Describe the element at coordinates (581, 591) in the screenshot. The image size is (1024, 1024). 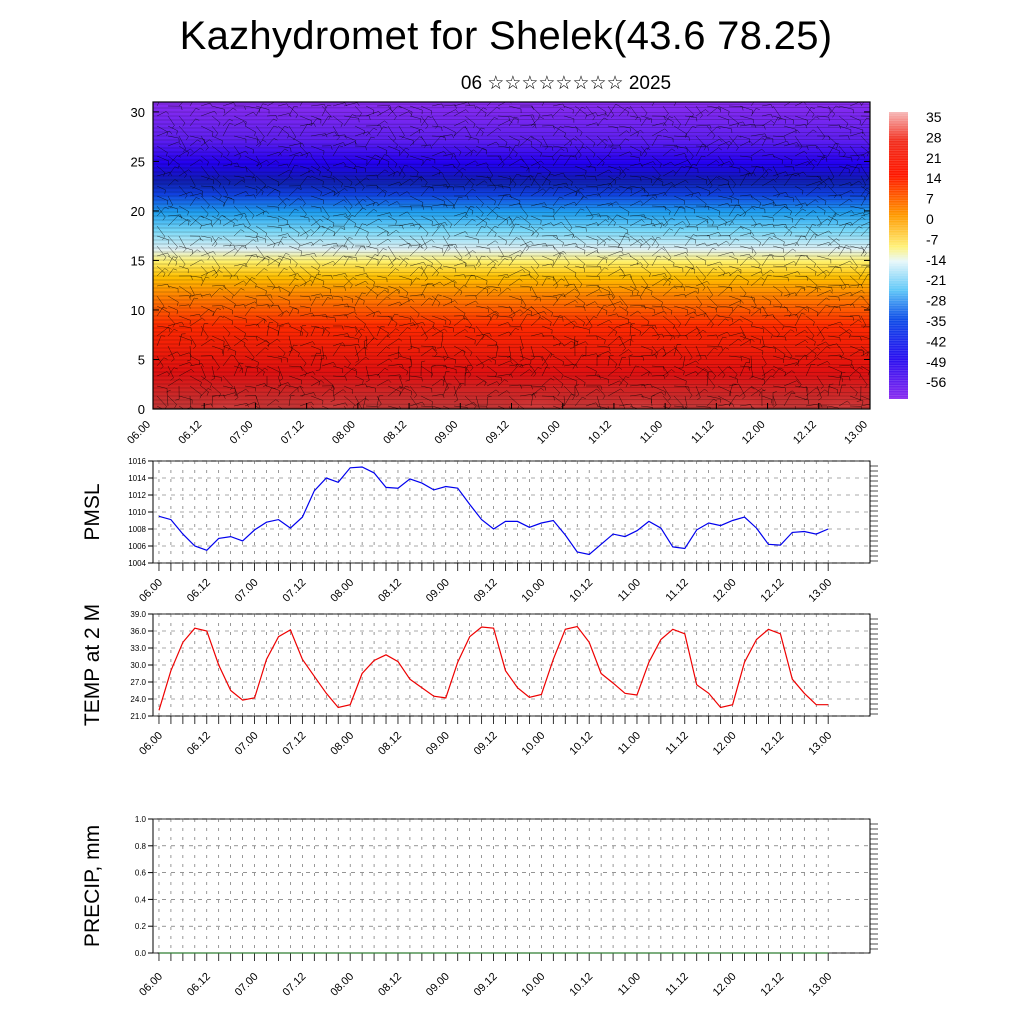
I see `x-tick-label: 10.12` at that location.